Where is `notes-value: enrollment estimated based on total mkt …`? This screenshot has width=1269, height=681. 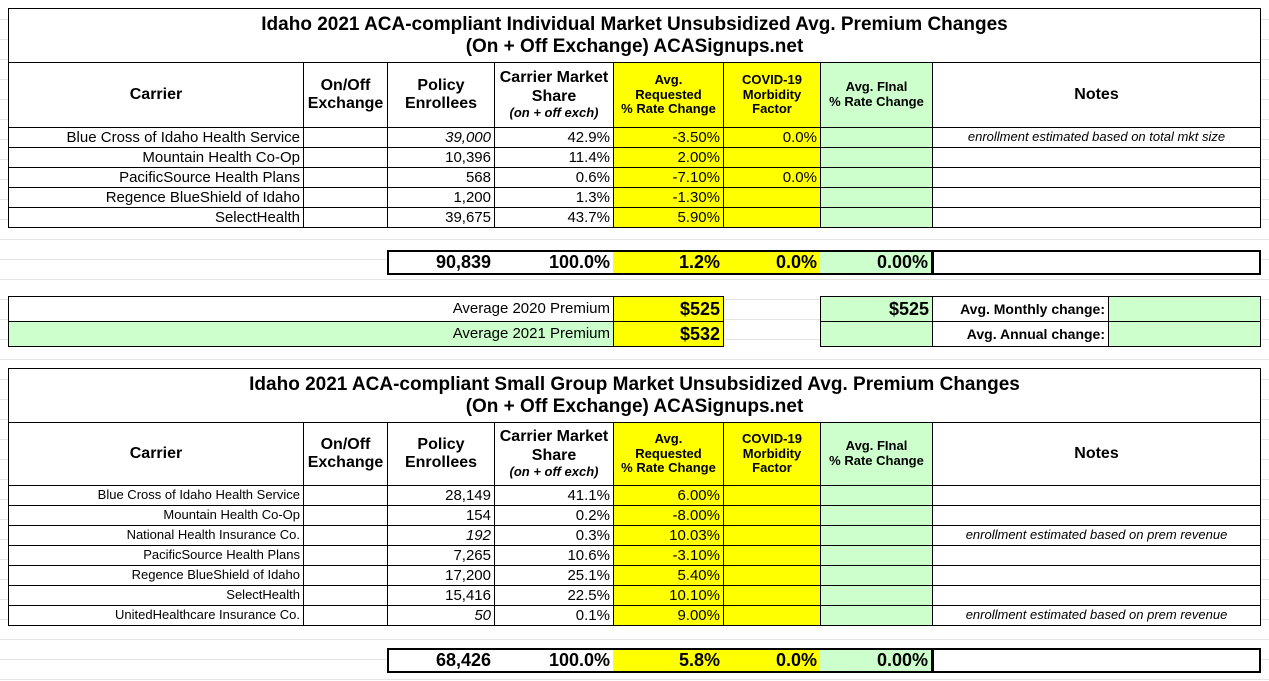 notes-value: enrollment estimated based on total mkt … is located at coordinates (1096, 137).